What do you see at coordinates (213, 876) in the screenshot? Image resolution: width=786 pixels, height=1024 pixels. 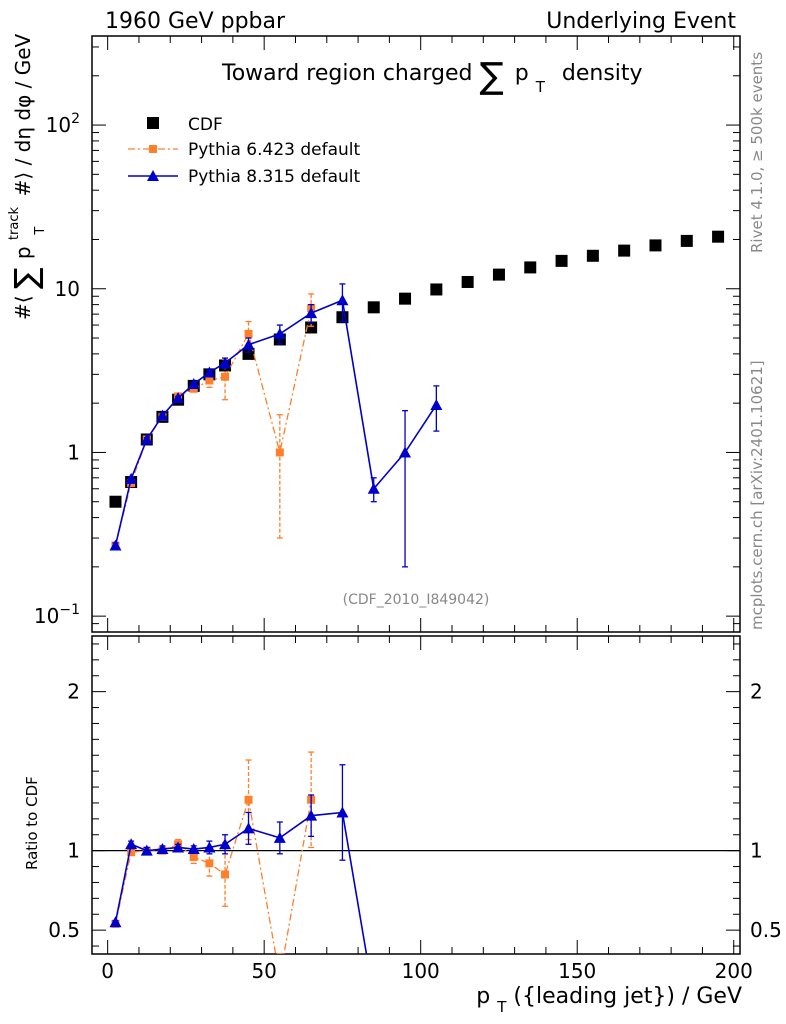 I see `ratio-line-pythia-6-423-default` at bounding box center [213, 876].